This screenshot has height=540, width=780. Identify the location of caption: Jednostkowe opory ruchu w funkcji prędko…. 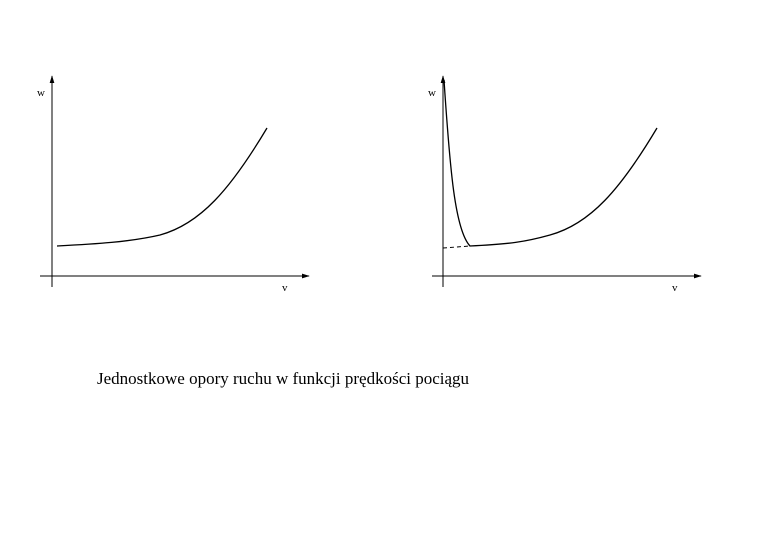
(283, 378).